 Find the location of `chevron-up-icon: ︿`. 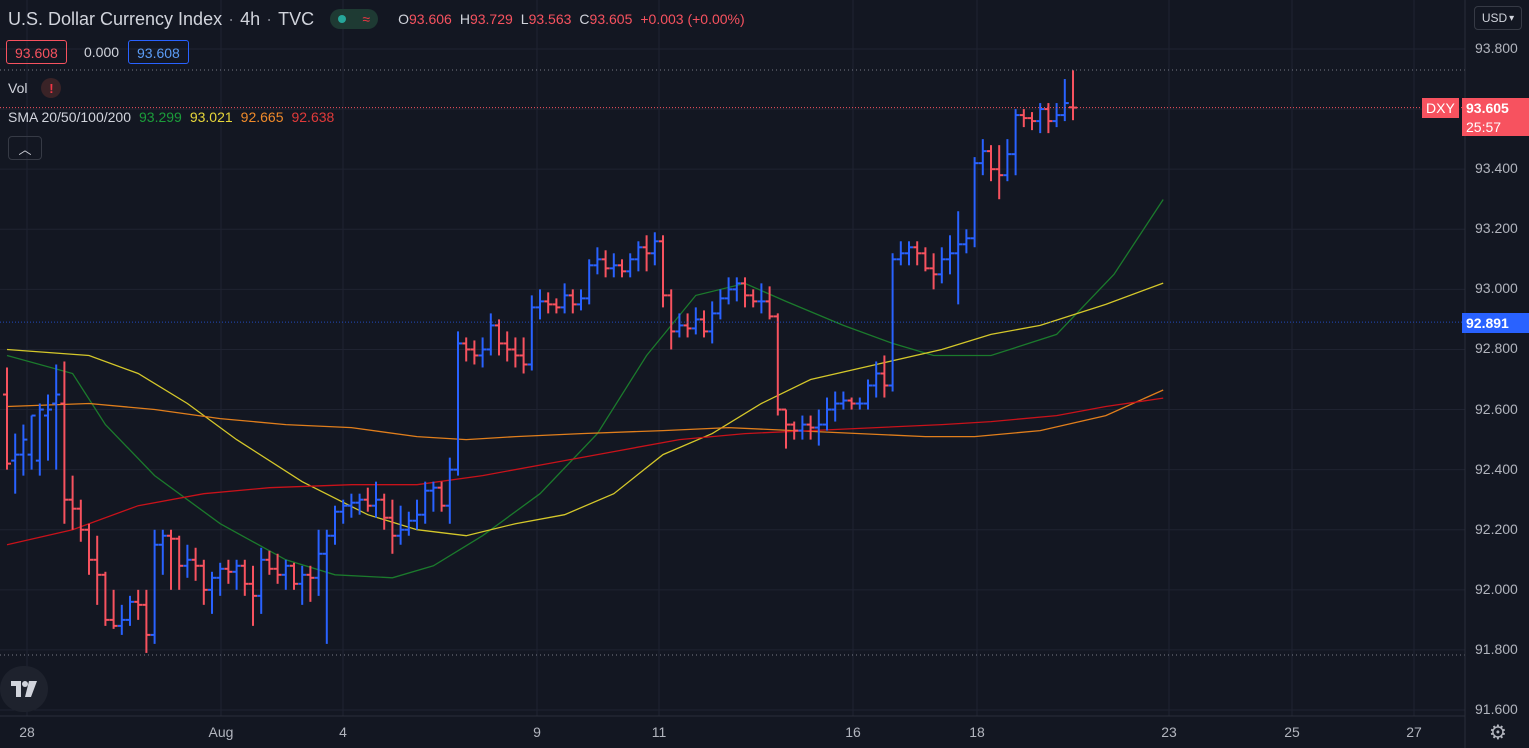

chevron-up-icon: ︿ is located at coordinates (25, 149).